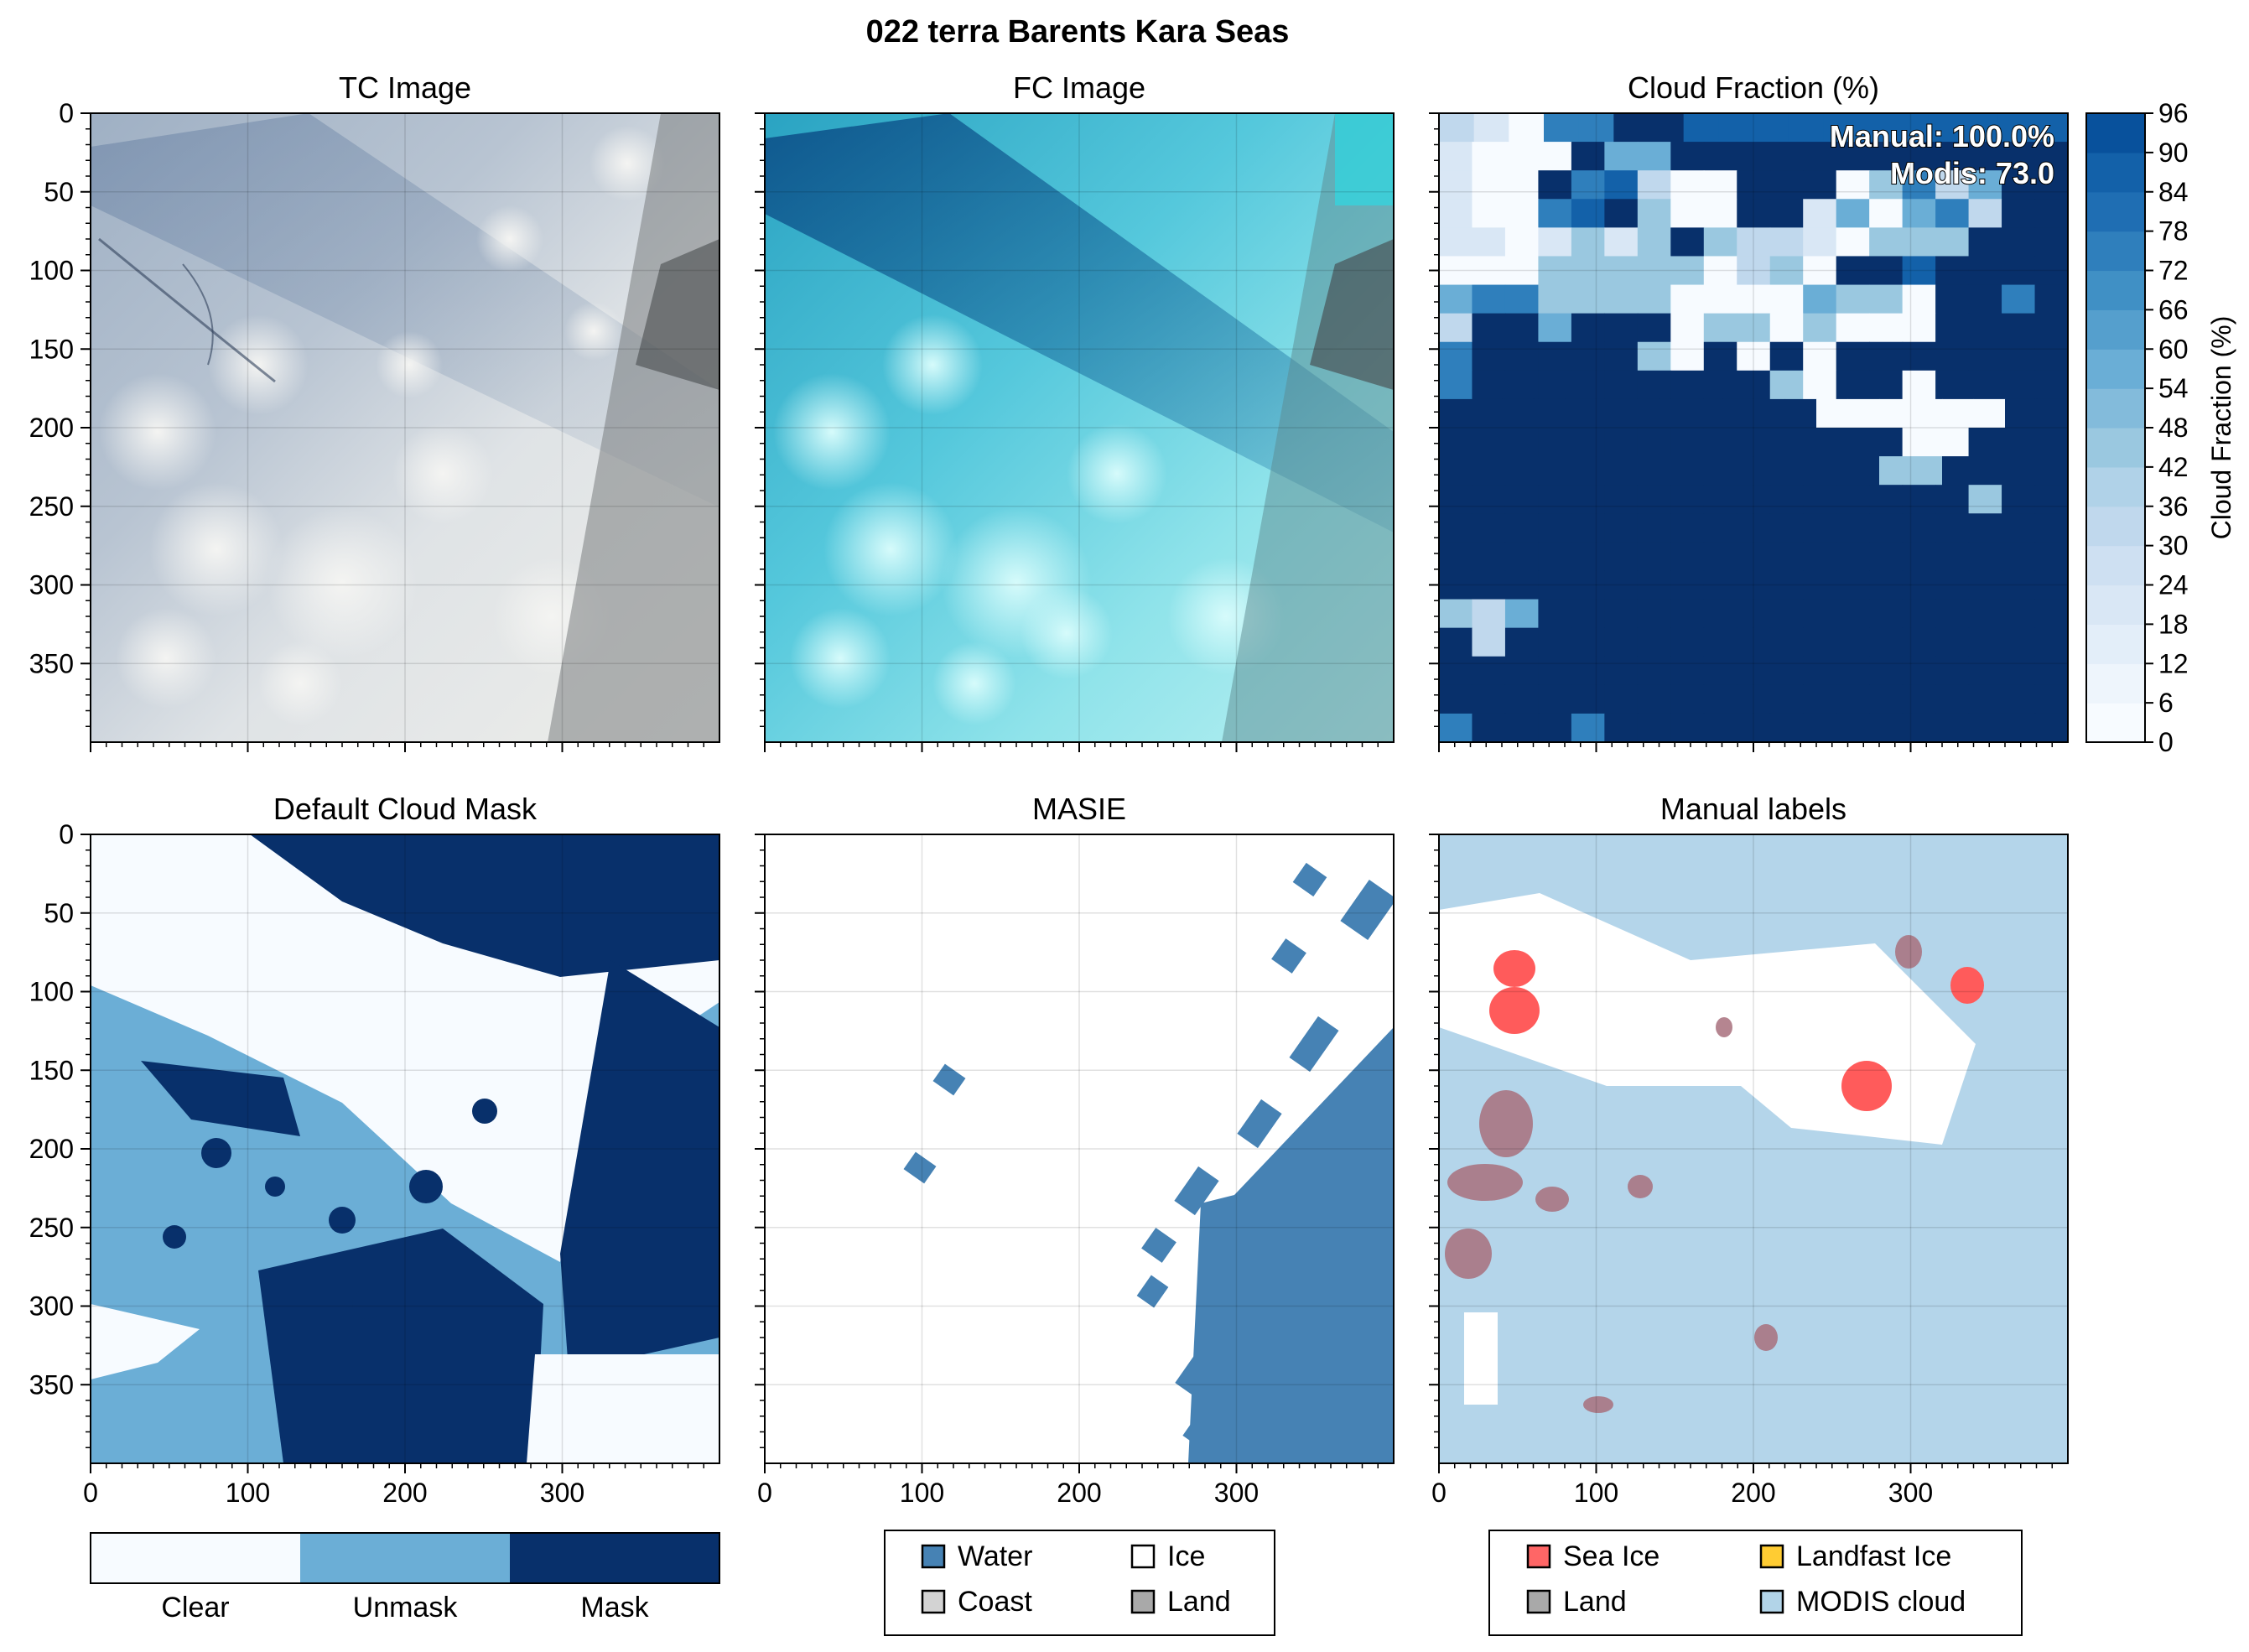 This screenshot has width=2249, height=1652. I want to click on x-tick-label: 200, so click(1753, 1493).